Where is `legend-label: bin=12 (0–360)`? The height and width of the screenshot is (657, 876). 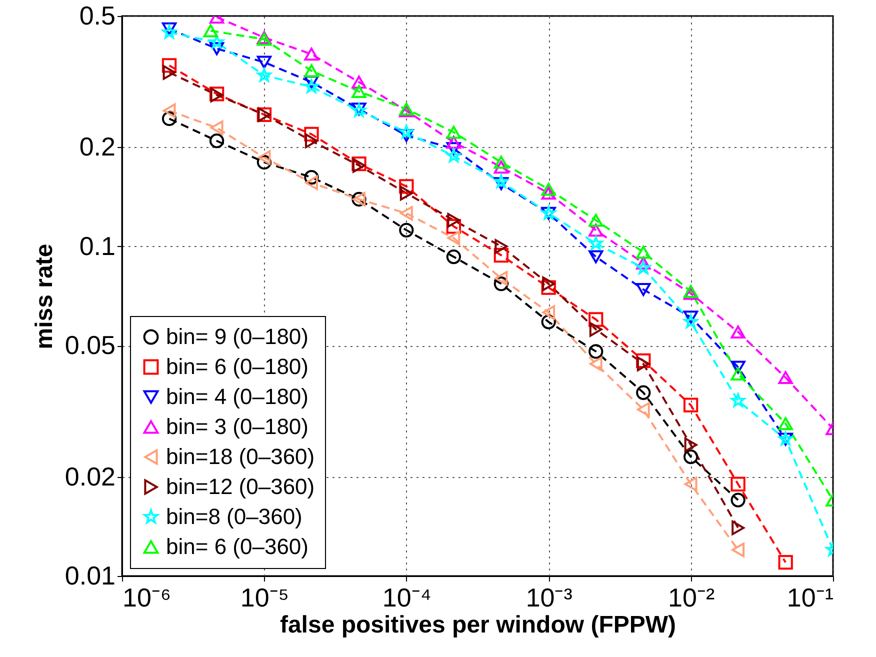 legend-label: bin=12 (0–360) is located at coordinates (240, 486).